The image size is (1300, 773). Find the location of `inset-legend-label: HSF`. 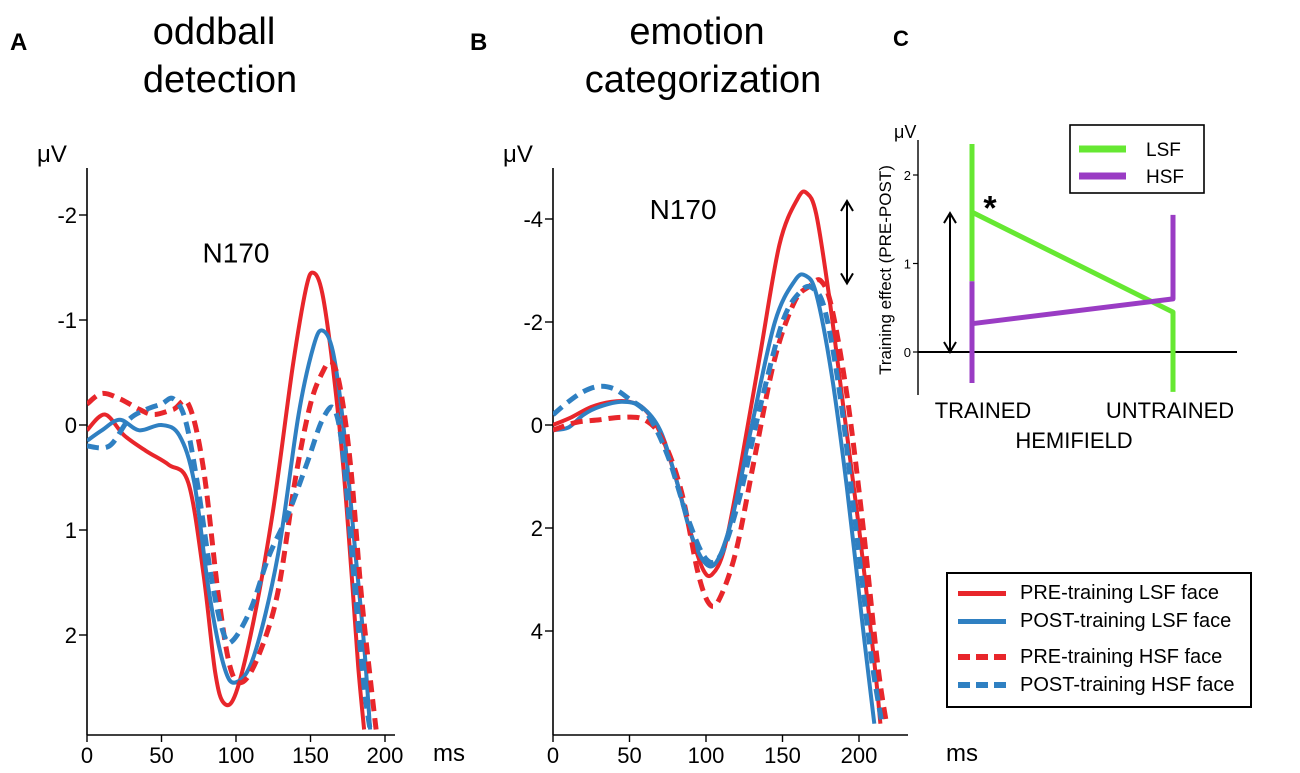

inset-legend-label: HSF is located at coordinates (1165, 177).